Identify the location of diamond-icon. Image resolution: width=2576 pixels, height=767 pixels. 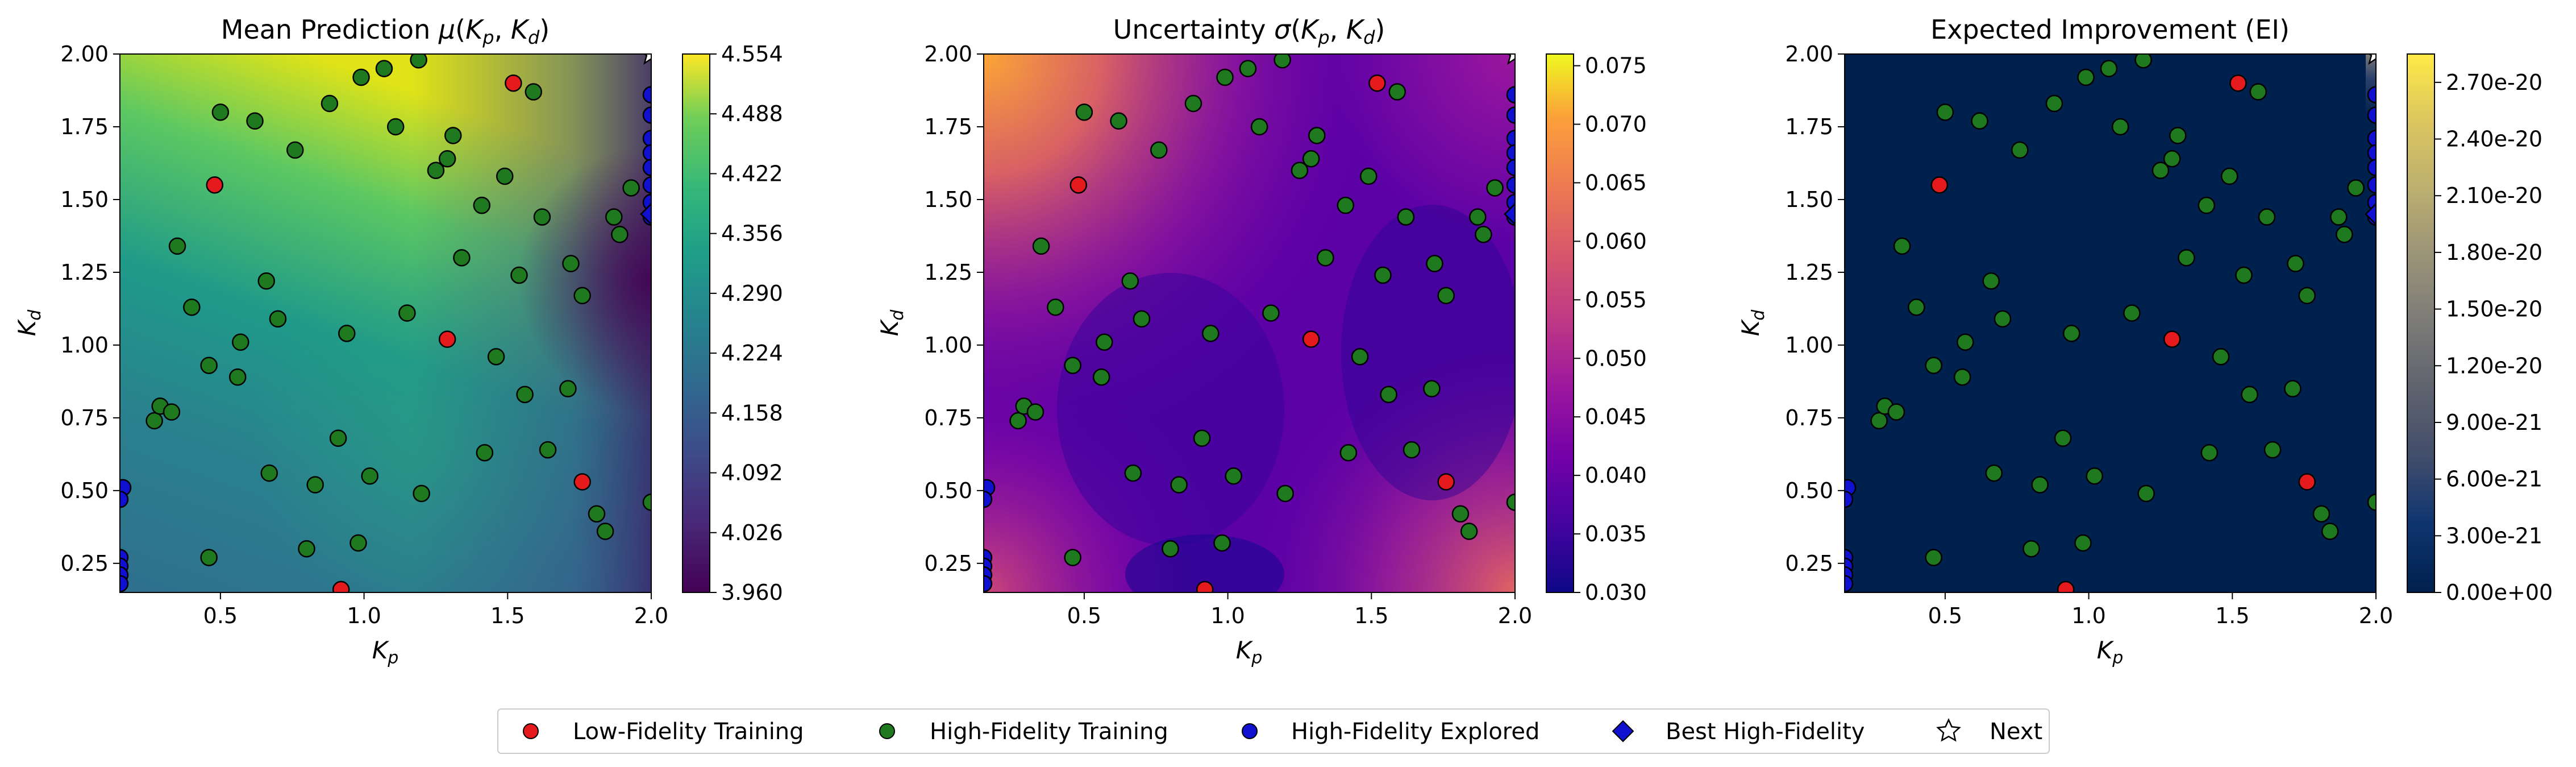
(1623, 732).